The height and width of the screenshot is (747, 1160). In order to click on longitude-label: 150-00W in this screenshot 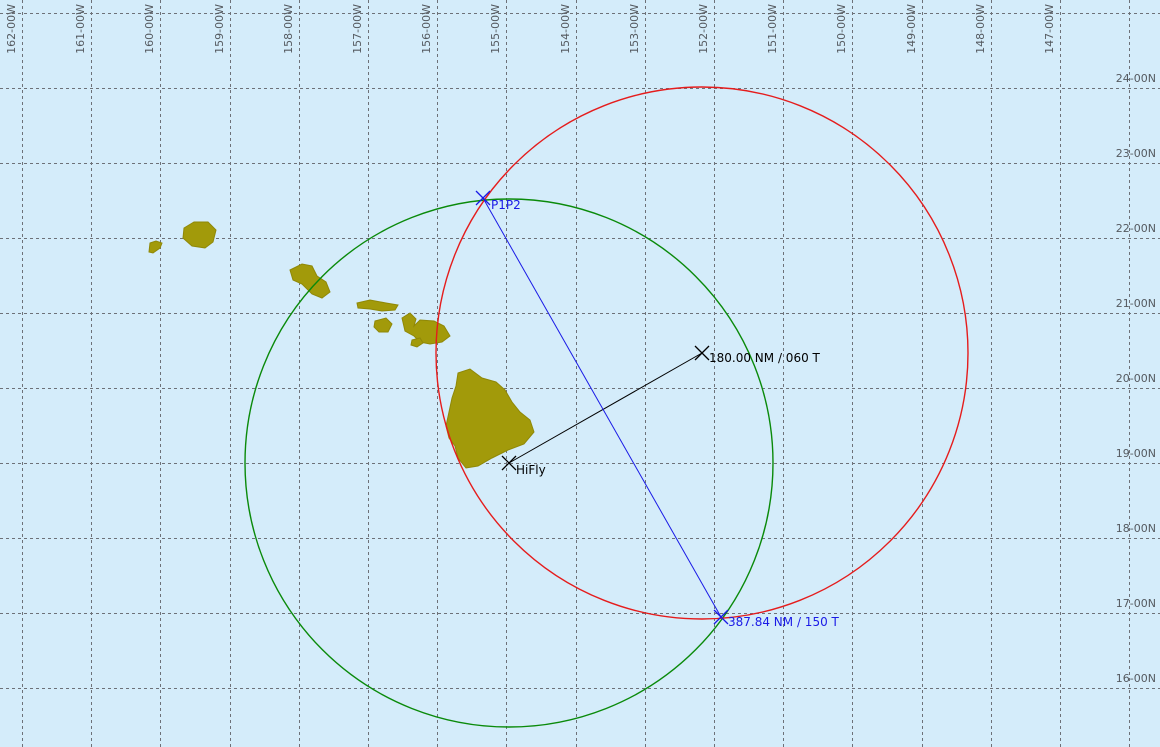, I will do `click(841, 29)`.